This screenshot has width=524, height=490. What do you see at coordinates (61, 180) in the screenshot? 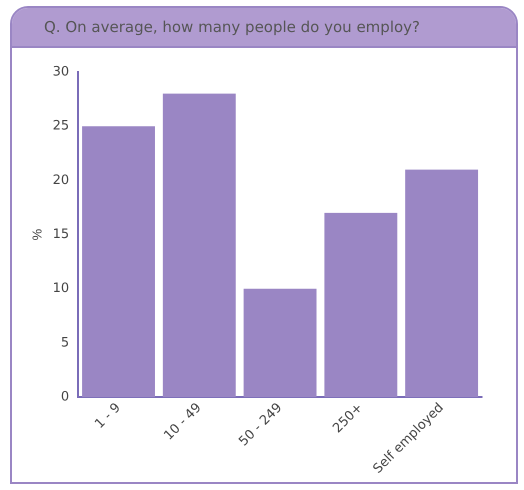
I see `y-tick-label: 20` at bounding box center [61, 180].